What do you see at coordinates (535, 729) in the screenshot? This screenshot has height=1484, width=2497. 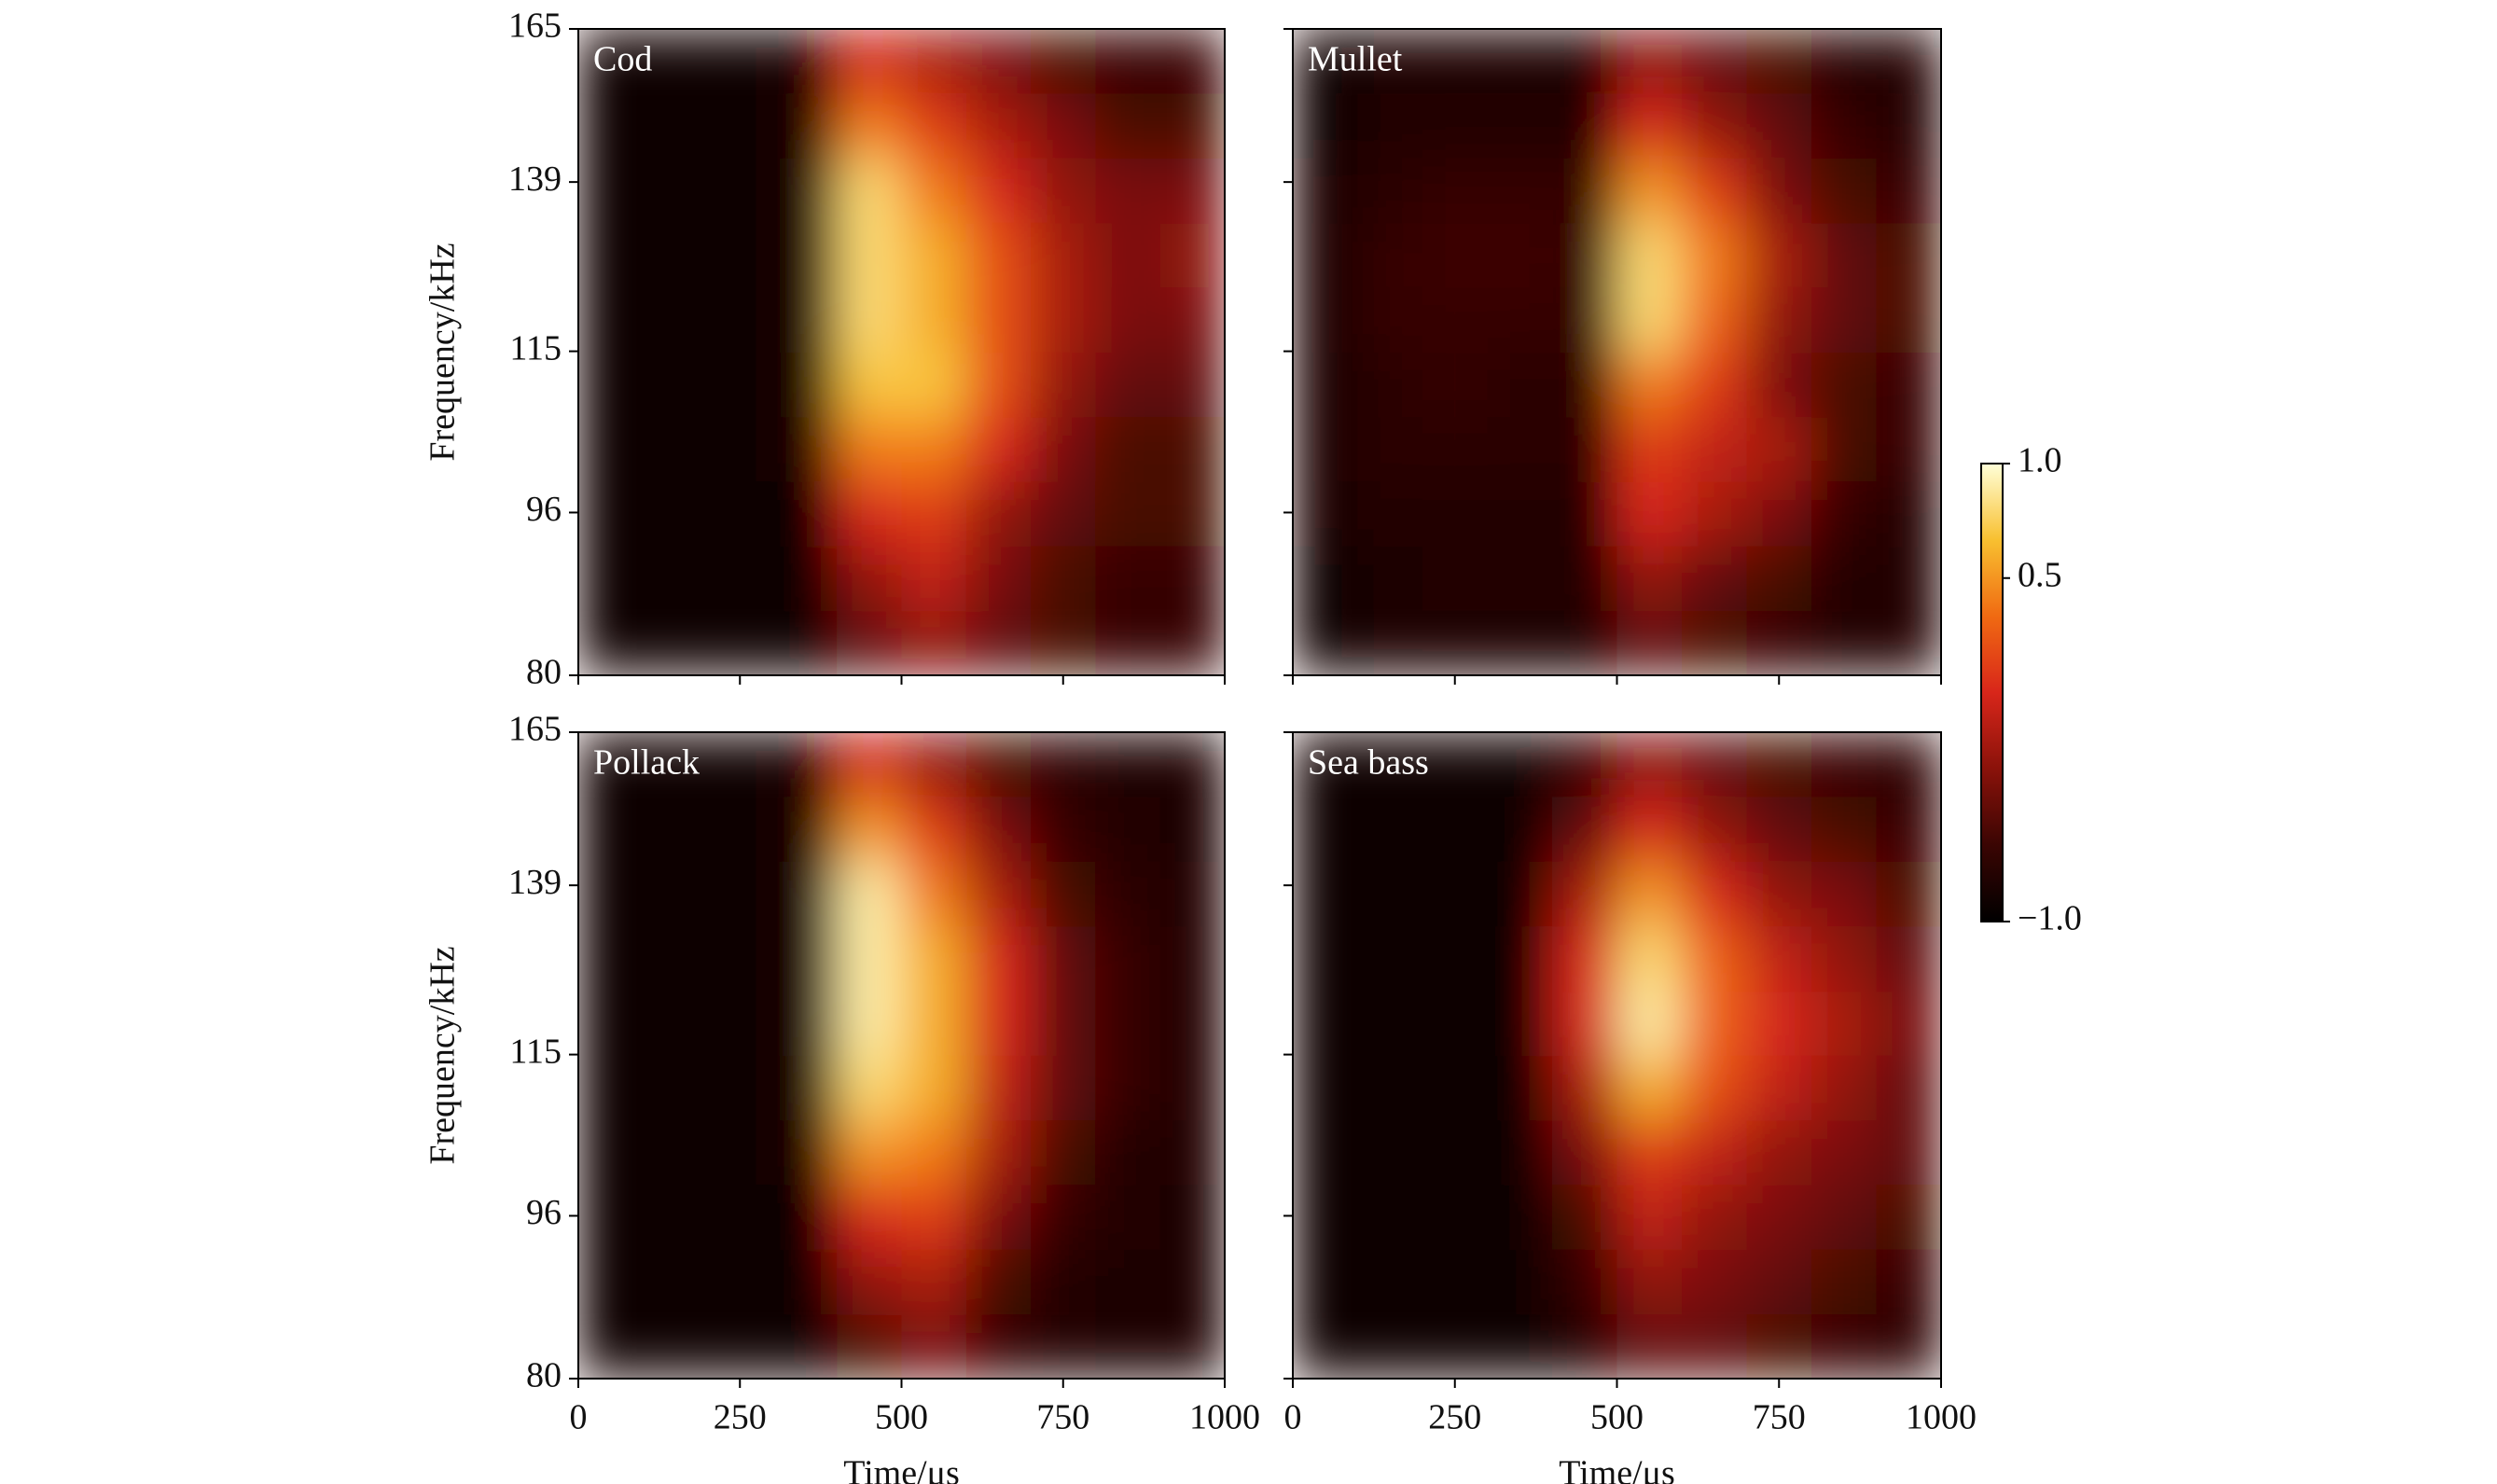 I see `y-tick-label: 165` at bounding box center [535, 729].